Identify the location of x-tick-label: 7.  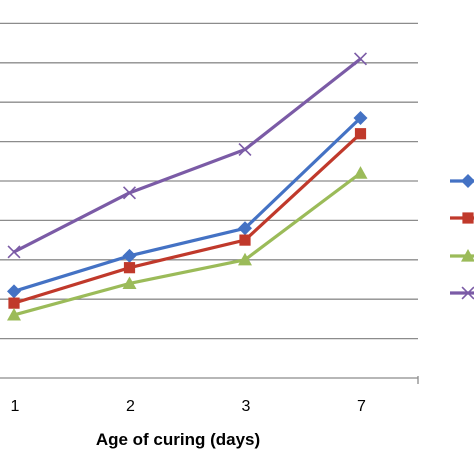
(361, 406).